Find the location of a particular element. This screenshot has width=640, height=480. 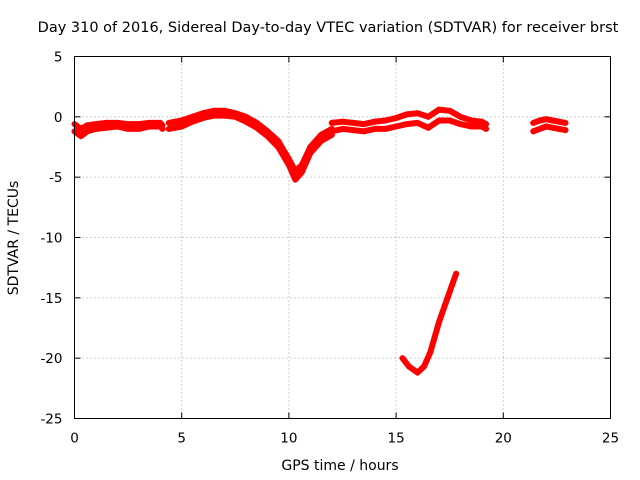

x-axis-label: GPS time / hours is located at coordinates (339, 466).